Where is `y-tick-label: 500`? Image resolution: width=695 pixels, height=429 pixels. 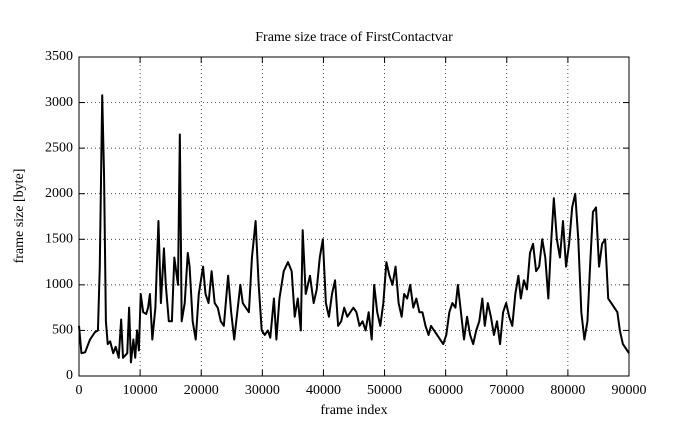
y-tick-label: 500 is located at coordinates (62, 330).